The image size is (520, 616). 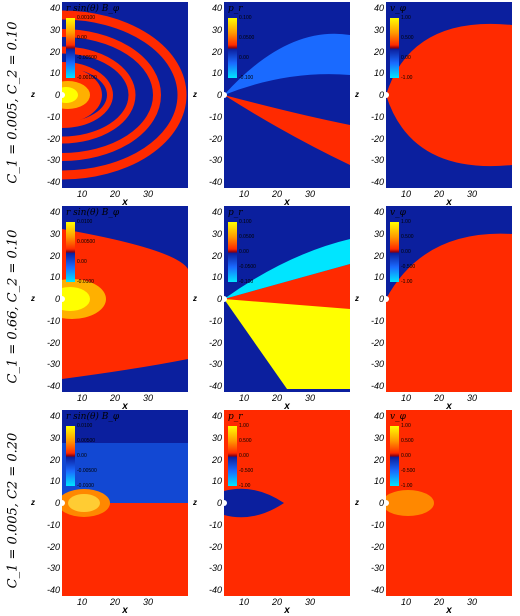 What do you see at coordinates (254, 503) in the screenshot?
I see `field-bubble` at bounding box center [254, 503].